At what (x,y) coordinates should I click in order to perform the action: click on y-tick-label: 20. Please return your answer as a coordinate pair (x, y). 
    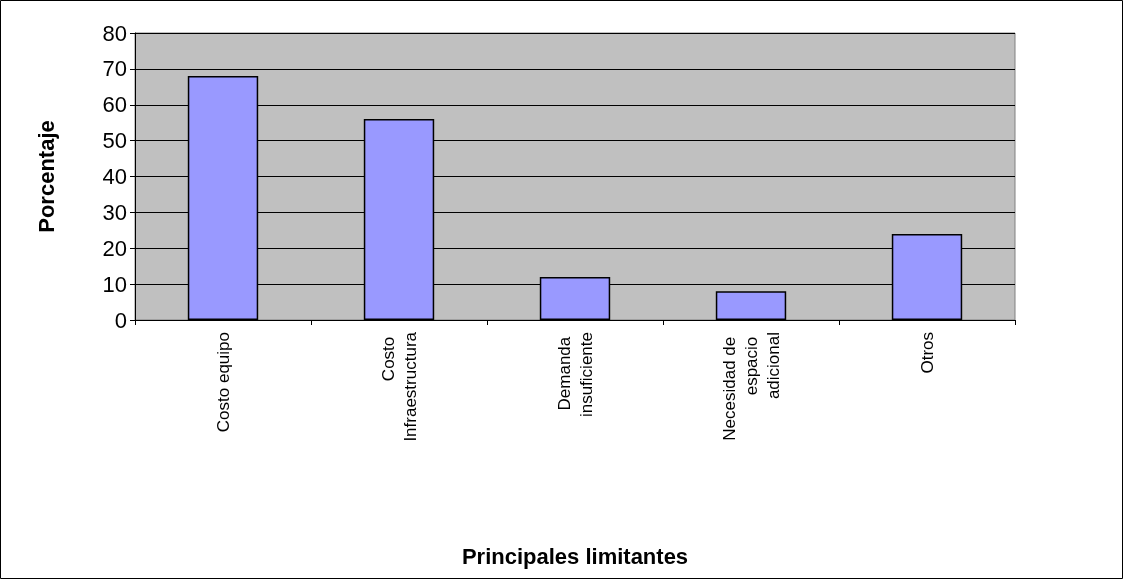
    Looking at the image, I should click on (114, 248).